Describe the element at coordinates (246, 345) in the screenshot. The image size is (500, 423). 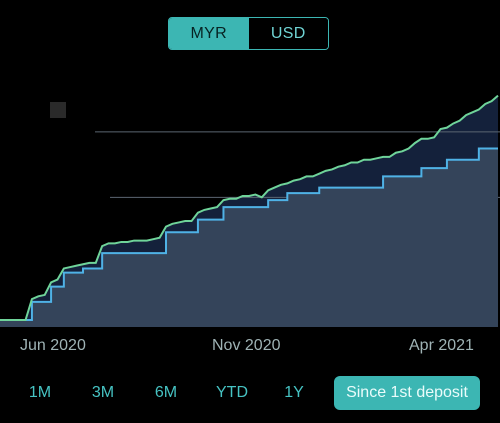
I see `x-tick-label: Nov 2020` at that location.